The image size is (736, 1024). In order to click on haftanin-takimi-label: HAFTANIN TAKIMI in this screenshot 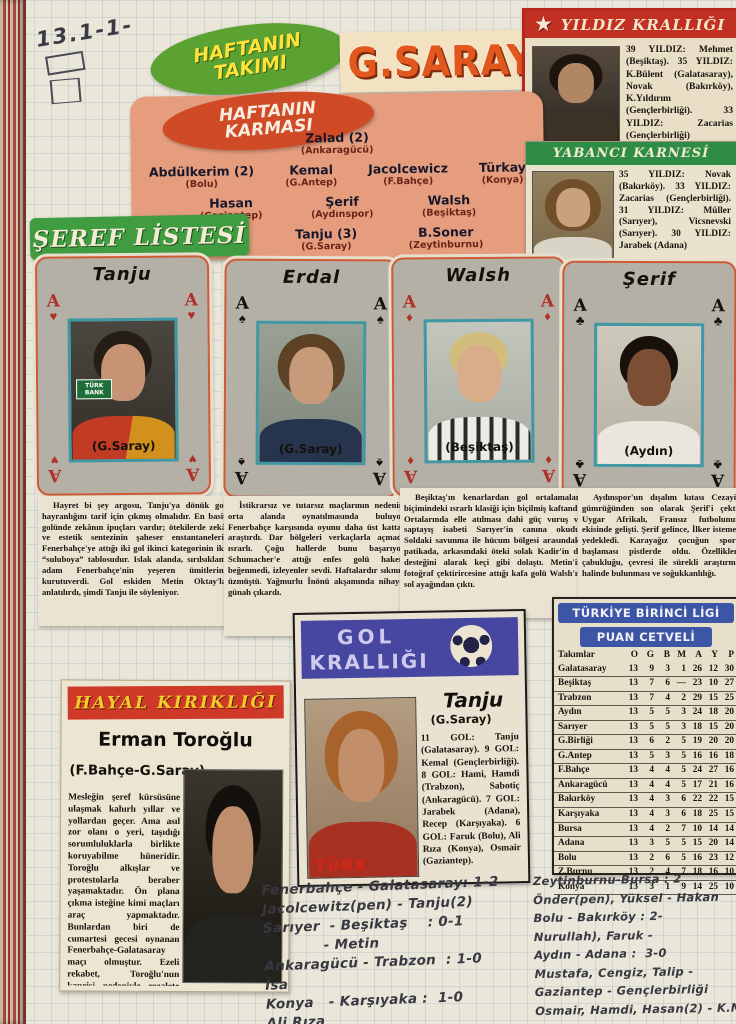, I will do `click(247, 56)`.